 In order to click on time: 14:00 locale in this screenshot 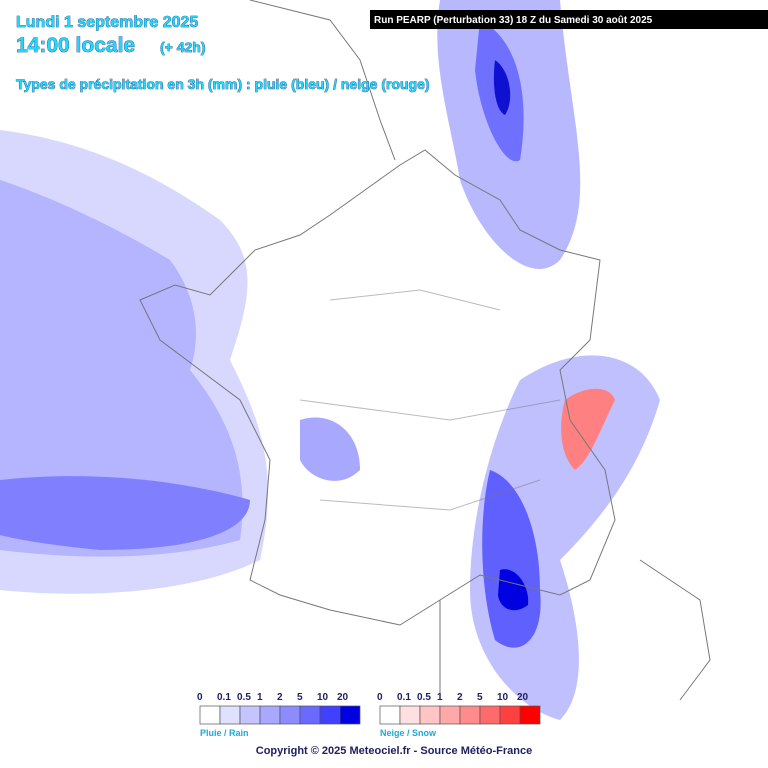, I will do `click(75, 45)`.